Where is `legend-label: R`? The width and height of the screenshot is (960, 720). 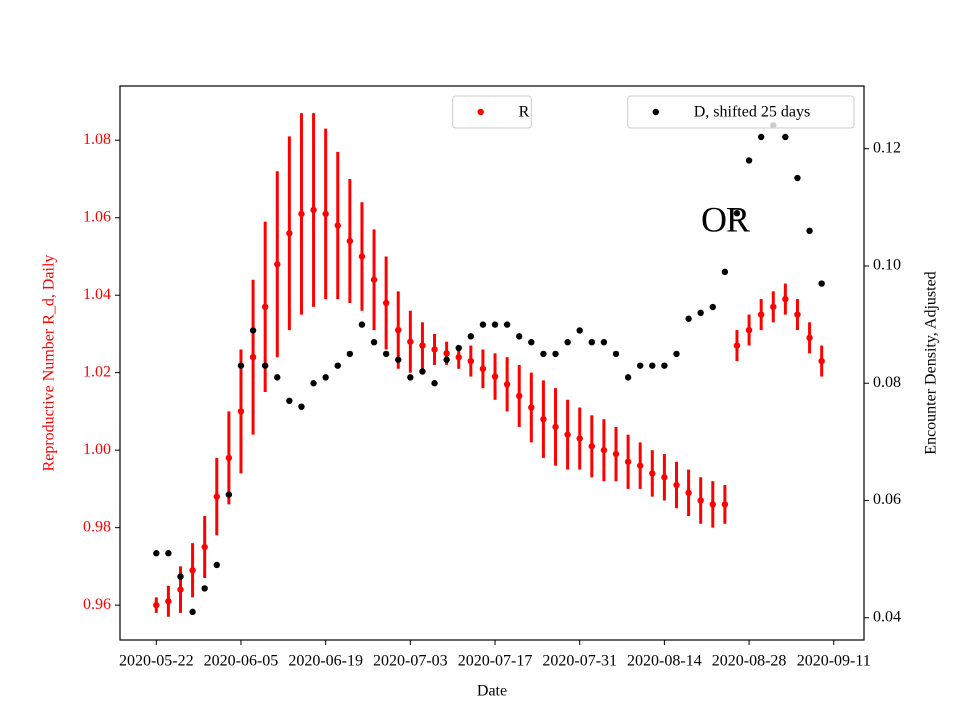
legend-label: R is located at coordinates (524, 112).